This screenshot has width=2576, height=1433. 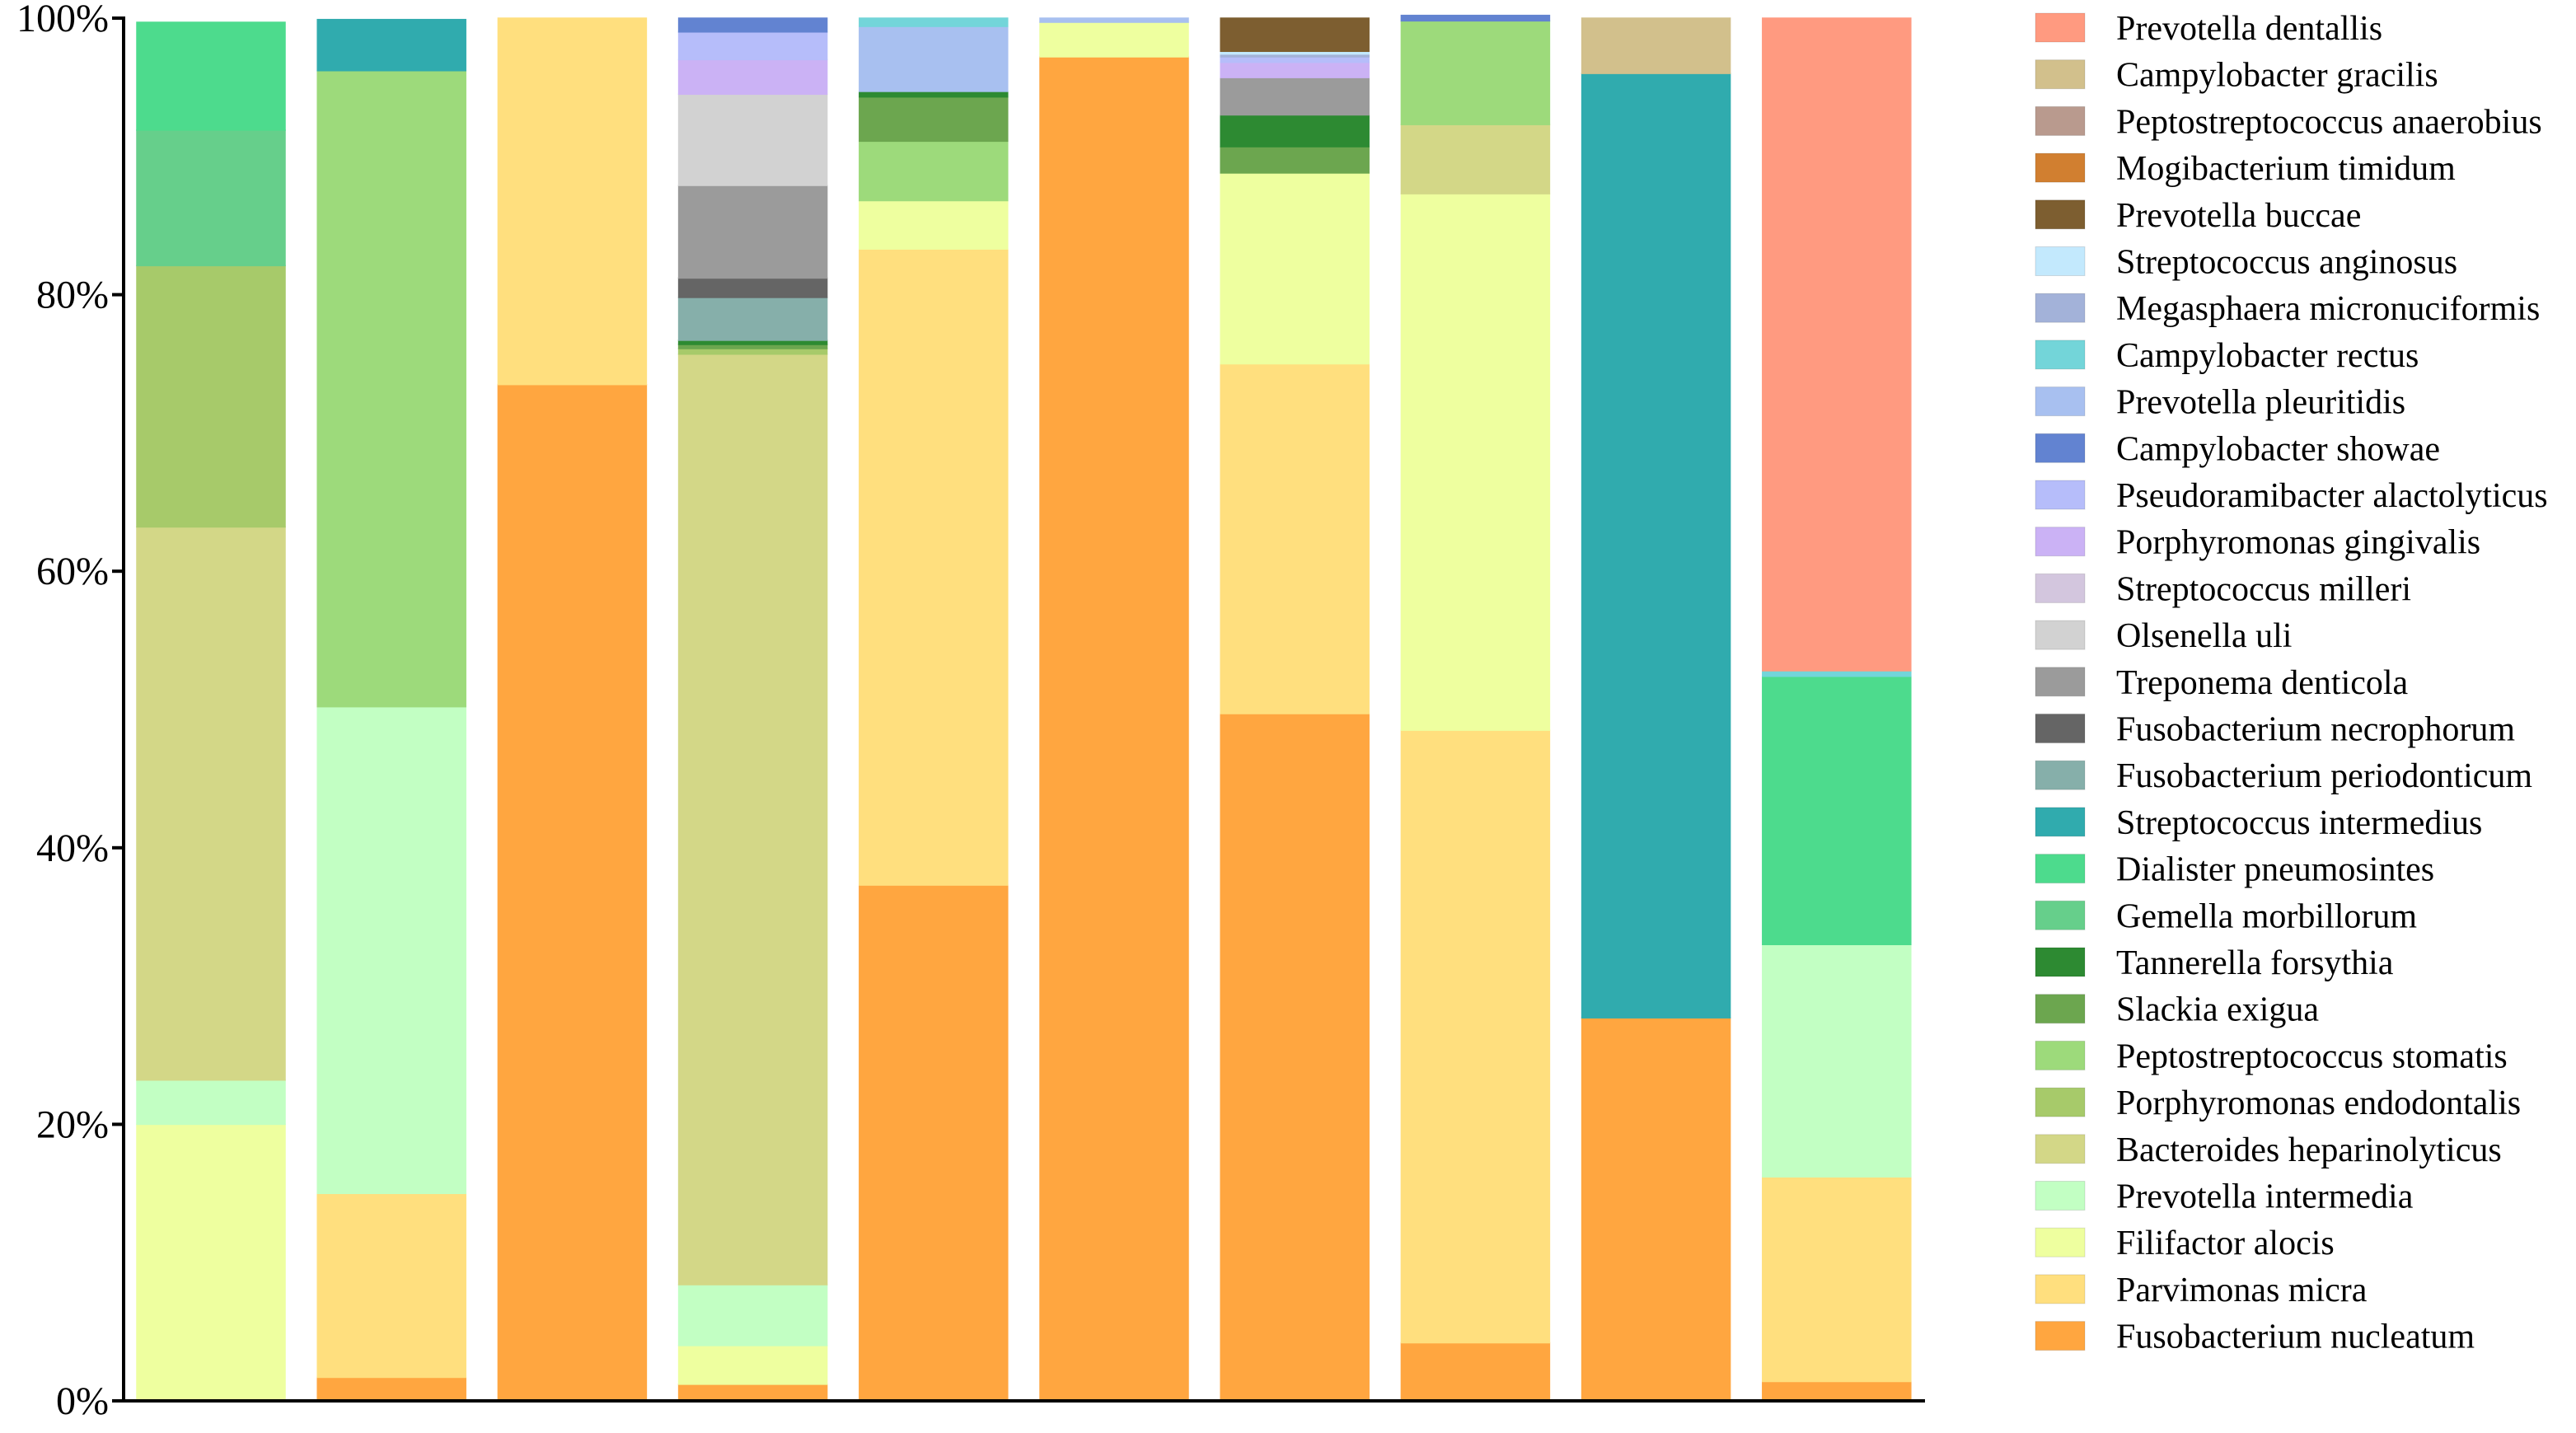 What do you see at coordinates (2208, 29) in the screenshot?
I see `legend-item: Prevotella dentallis` at bounding box center [2208, 29].